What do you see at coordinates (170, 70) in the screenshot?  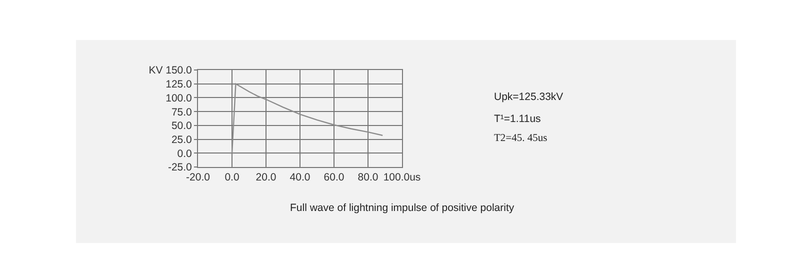 I see `y-tick-label: KV 150.0` at bounding box center [170, 70].